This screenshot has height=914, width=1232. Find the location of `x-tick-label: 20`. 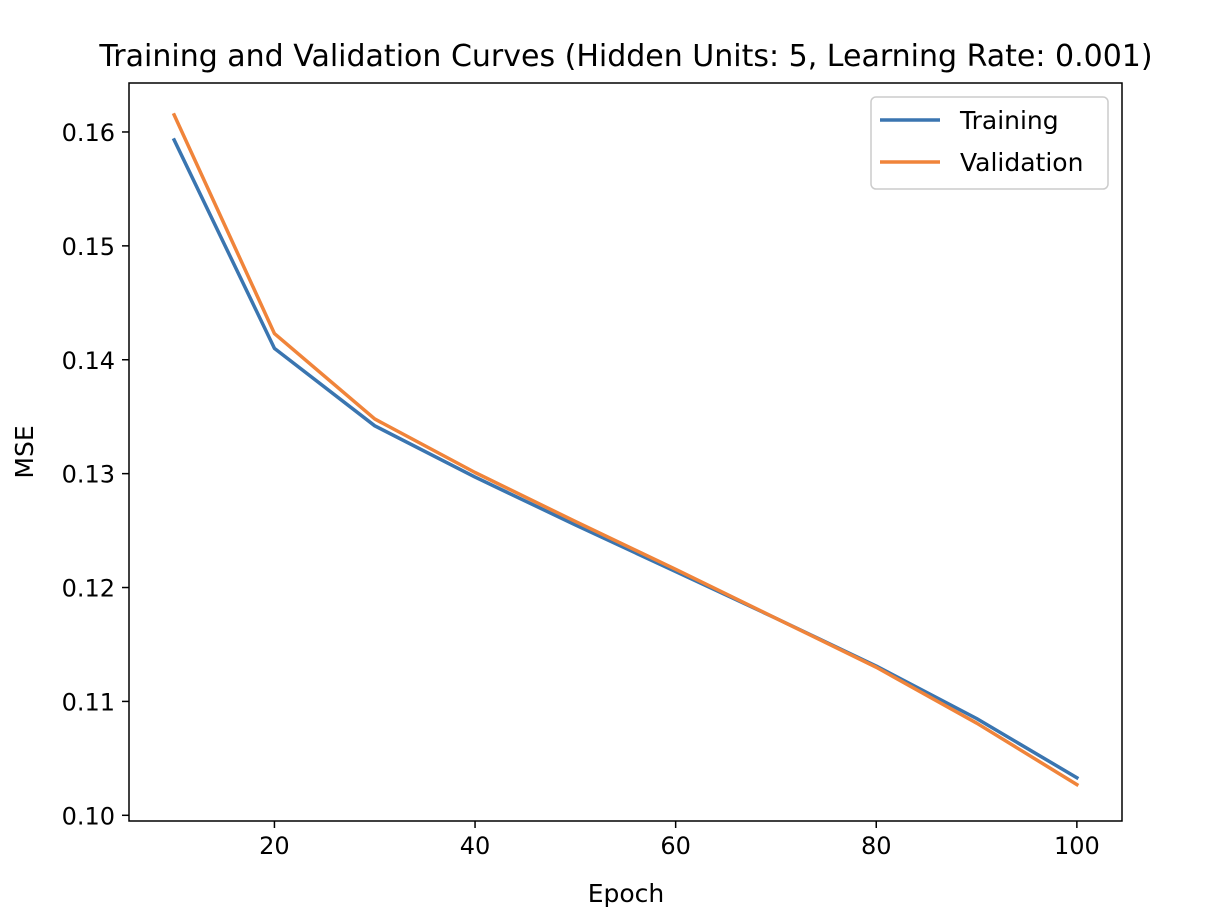

x-tick-label: 20 is located at coordinates (274, 846).